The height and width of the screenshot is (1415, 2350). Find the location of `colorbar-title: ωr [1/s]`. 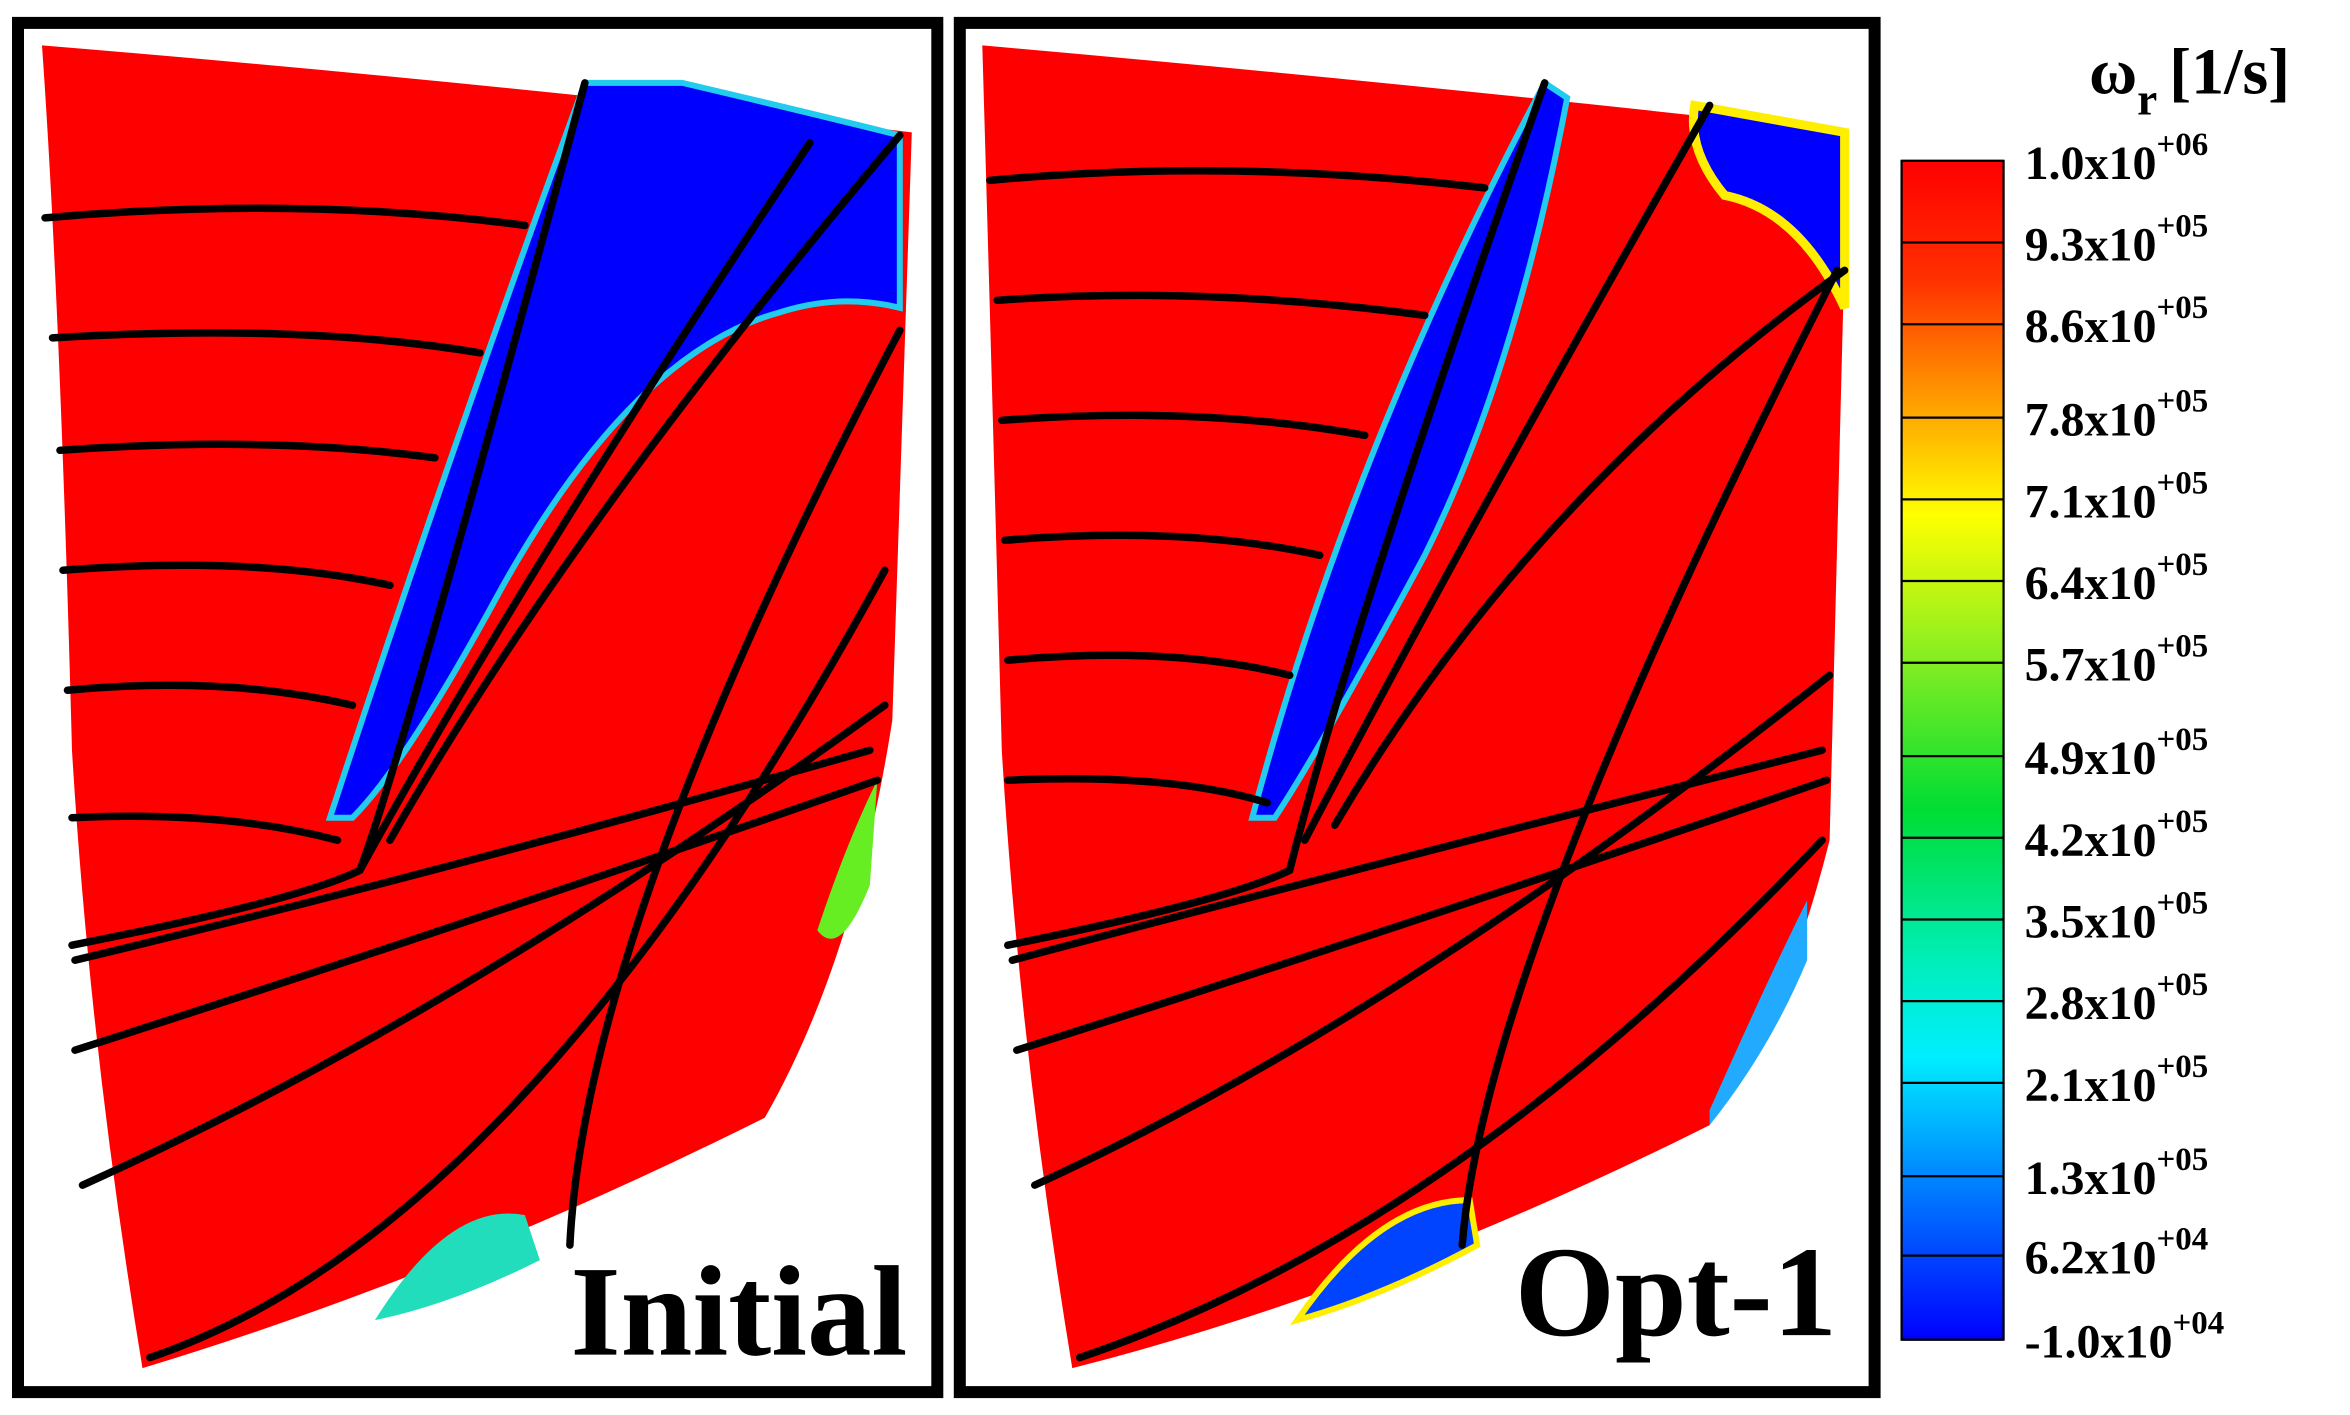

colorbar-title: ωr [1/s] is located at coordinates (2189, 79).